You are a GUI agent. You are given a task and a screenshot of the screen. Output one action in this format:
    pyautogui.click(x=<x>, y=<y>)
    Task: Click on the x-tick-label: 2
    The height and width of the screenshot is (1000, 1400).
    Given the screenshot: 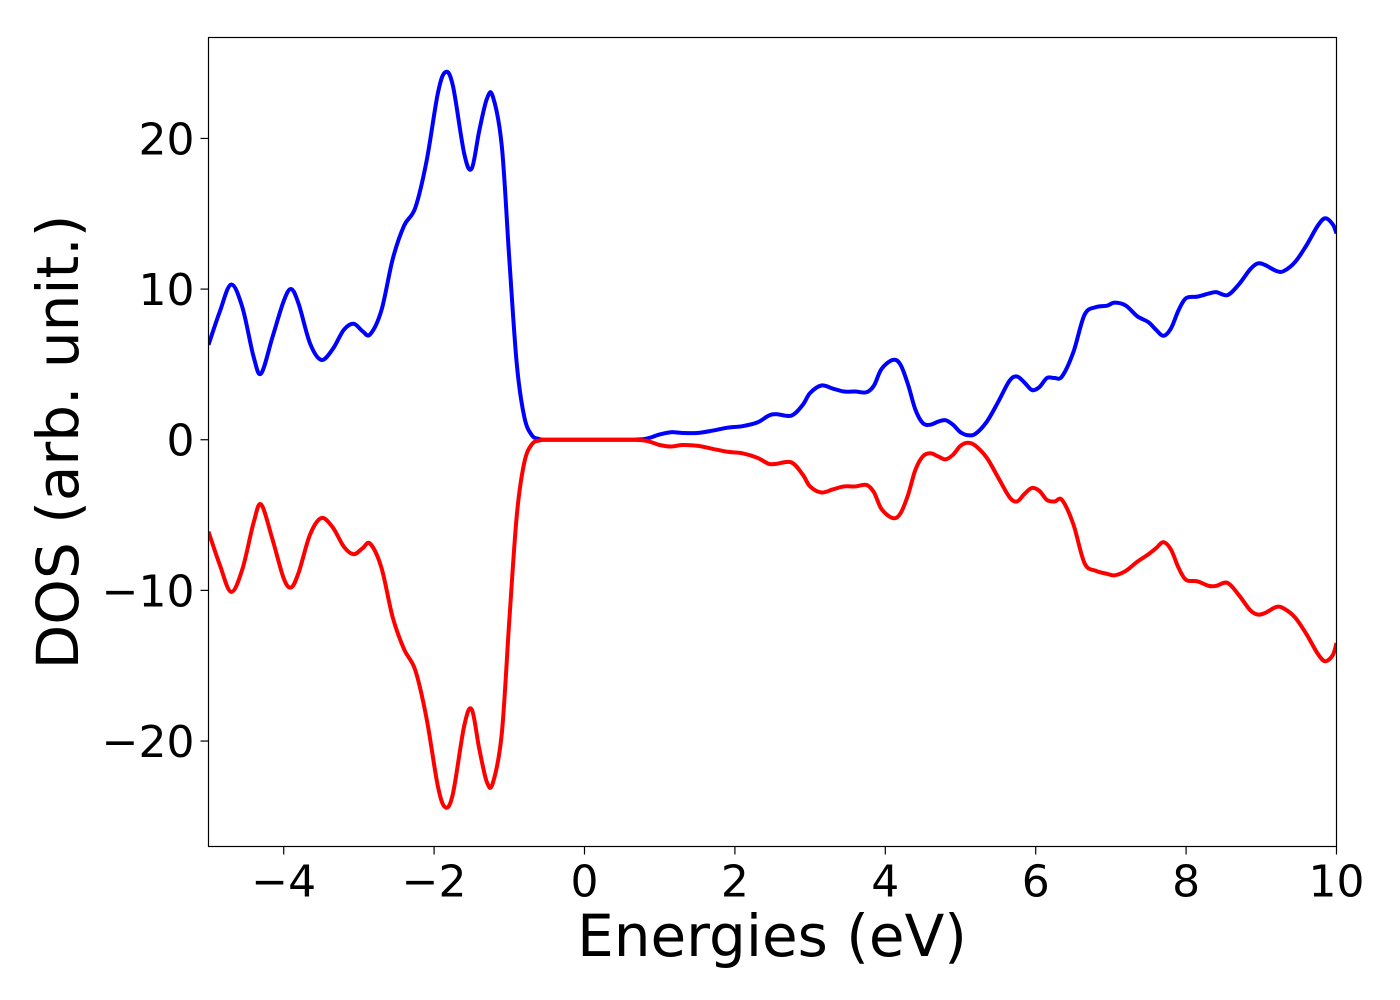 What is the action you would take?
    pyautogui.click(x=735, y=882)
    